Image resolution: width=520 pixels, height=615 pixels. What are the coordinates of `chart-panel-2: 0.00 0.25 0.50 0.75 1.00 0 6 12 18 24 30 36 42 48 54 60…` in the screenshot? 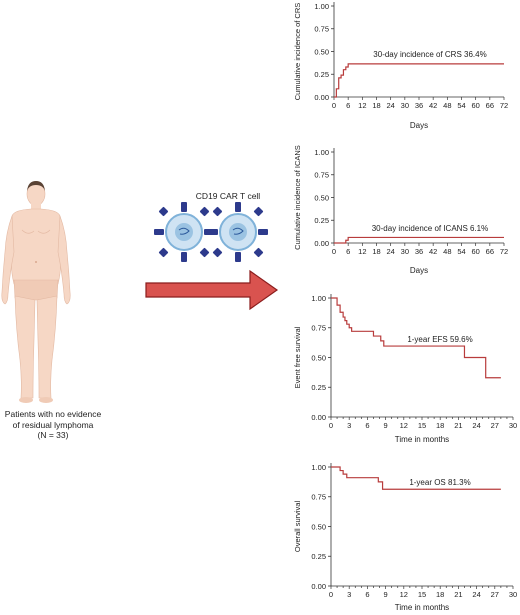 It's located at (400, 210).